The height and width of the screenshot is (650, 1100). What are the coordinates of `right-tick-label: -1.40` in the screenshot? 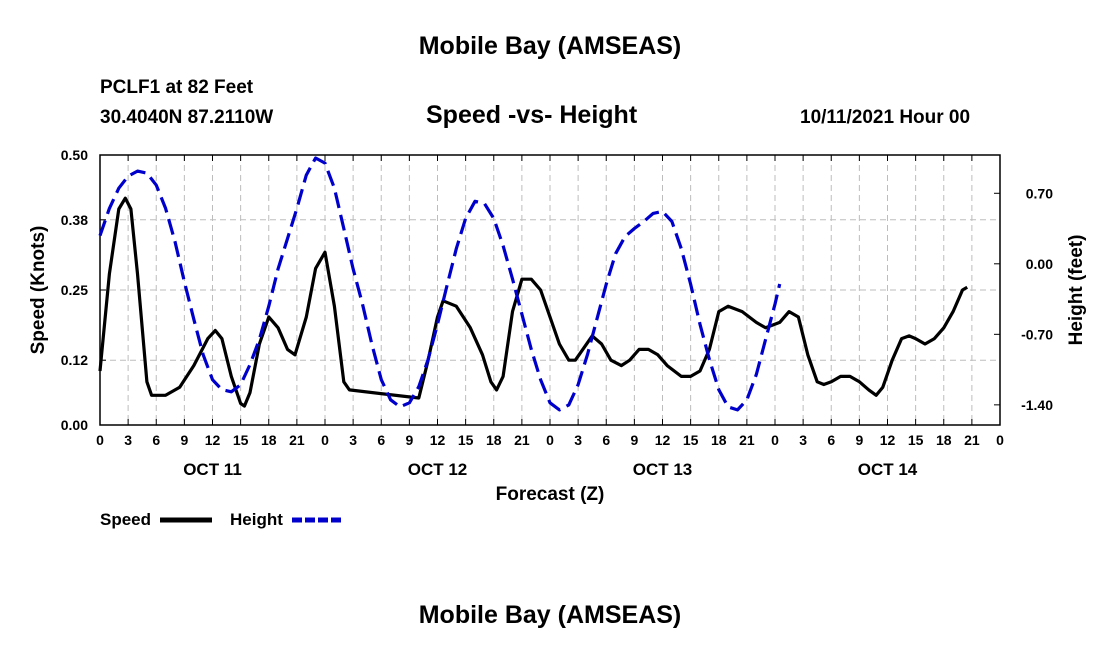 It's located at (1037, 405).